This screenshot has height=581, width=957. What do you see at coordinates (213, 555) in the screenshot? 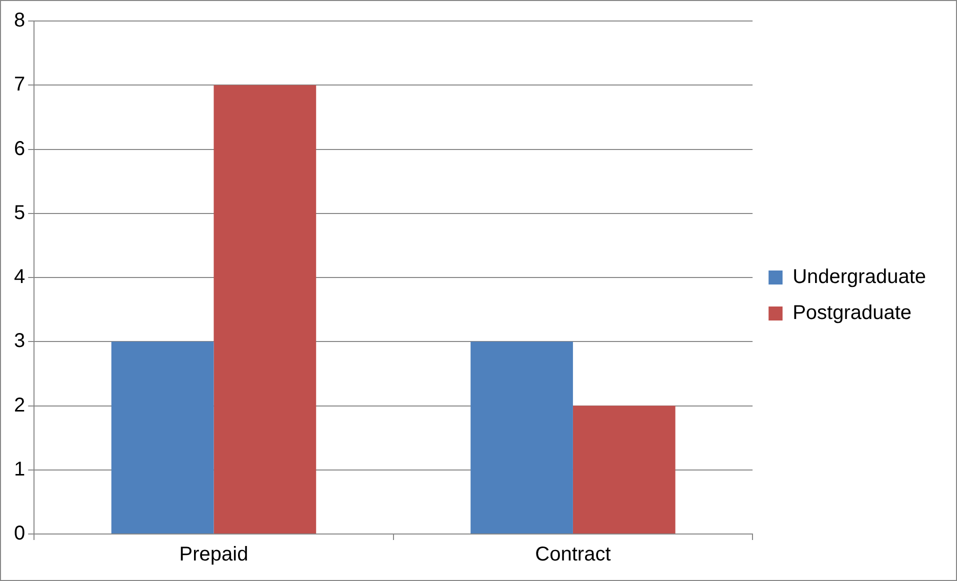
I see `x-tick-label: Prepaid` at bounding box center [213, 555].